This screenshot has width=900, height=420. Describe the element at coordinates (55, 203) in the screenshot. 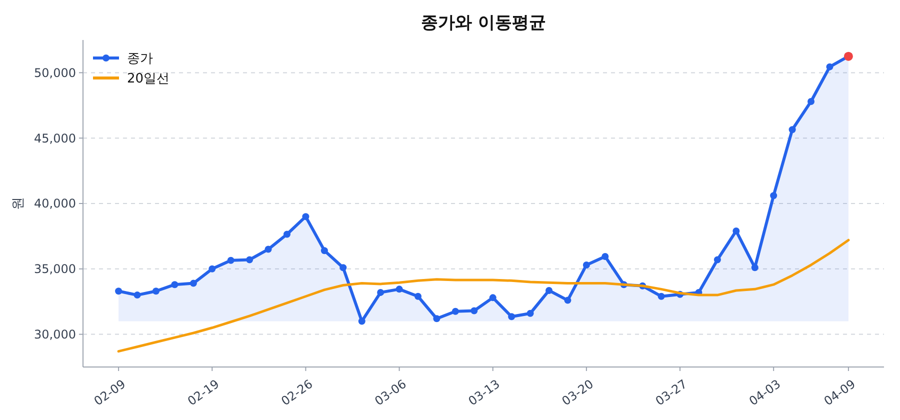

I see `y-tick-label: 40,000` at that location.